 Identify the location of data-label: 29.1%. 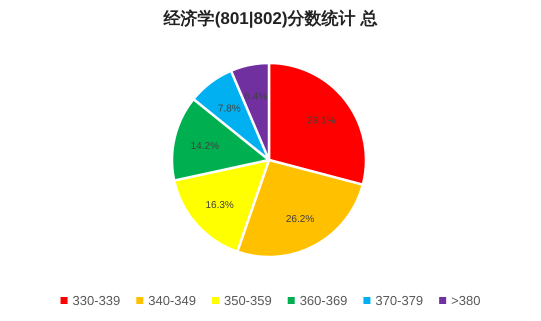
(321, 121).